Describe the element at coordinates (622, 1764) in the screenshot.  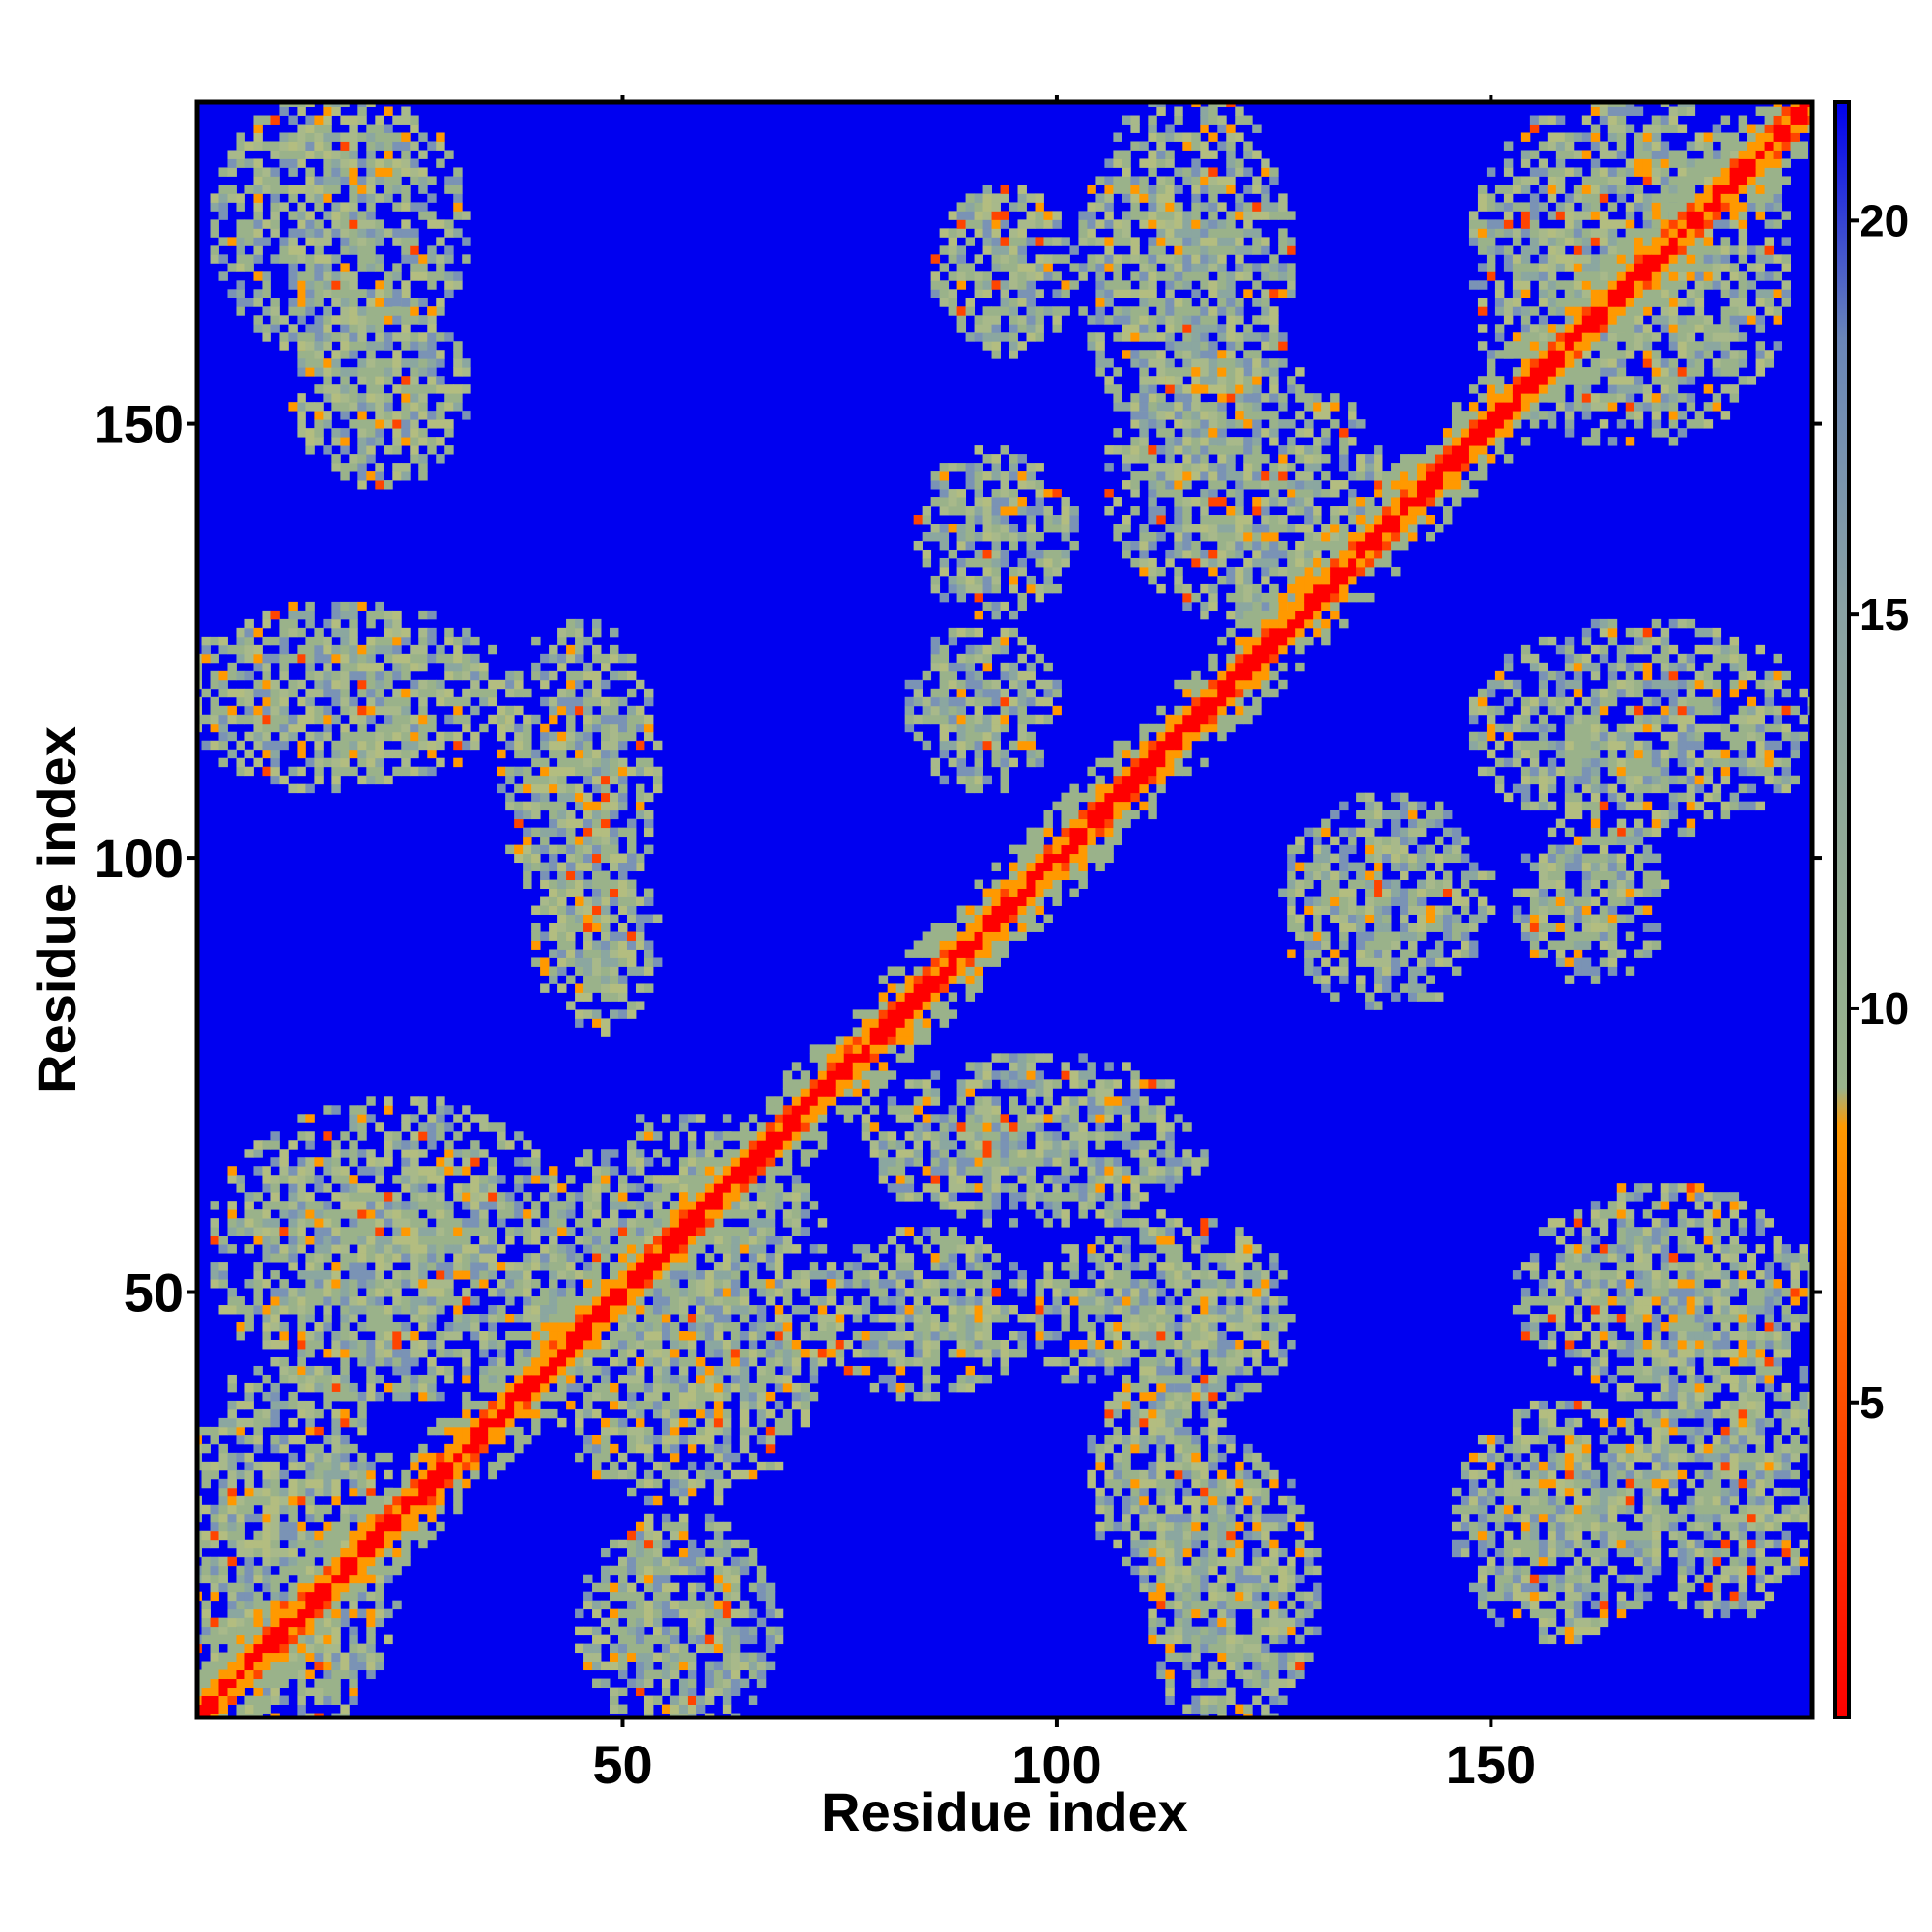
I see `x-tick-label: 50` at that location.